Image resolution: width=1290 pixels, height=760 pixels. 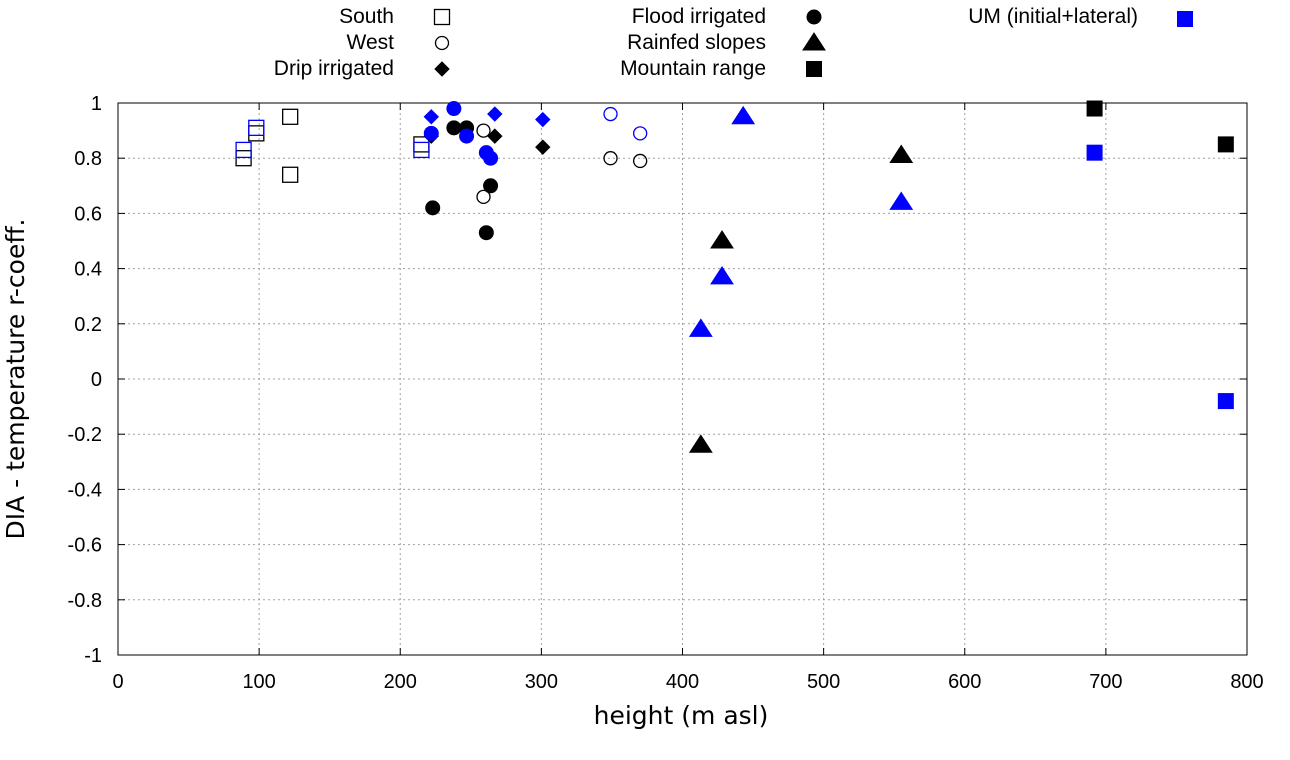 I want to click on series-um-initial-lateral, so click(x=1160, y=277).